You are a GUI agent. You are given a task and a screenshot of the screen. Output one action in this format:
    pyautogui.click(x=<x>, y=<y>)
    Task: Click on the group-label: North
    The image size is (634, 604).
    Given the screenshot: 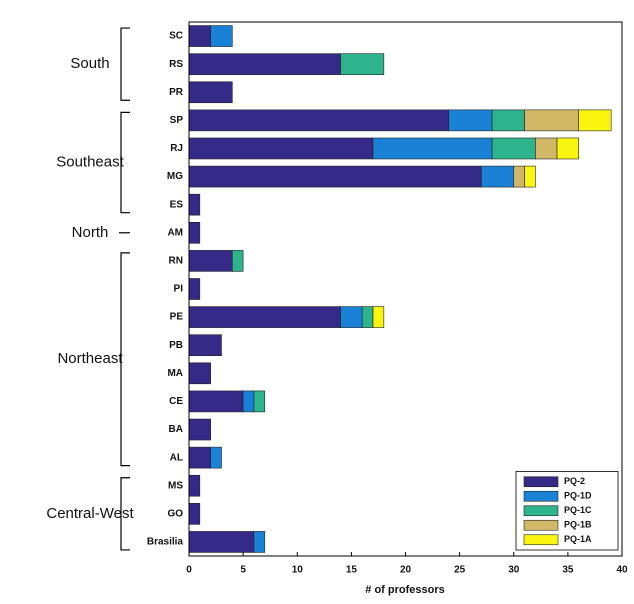 What is the action you would take?
    pyautogui.click(x=90, y=232)
    